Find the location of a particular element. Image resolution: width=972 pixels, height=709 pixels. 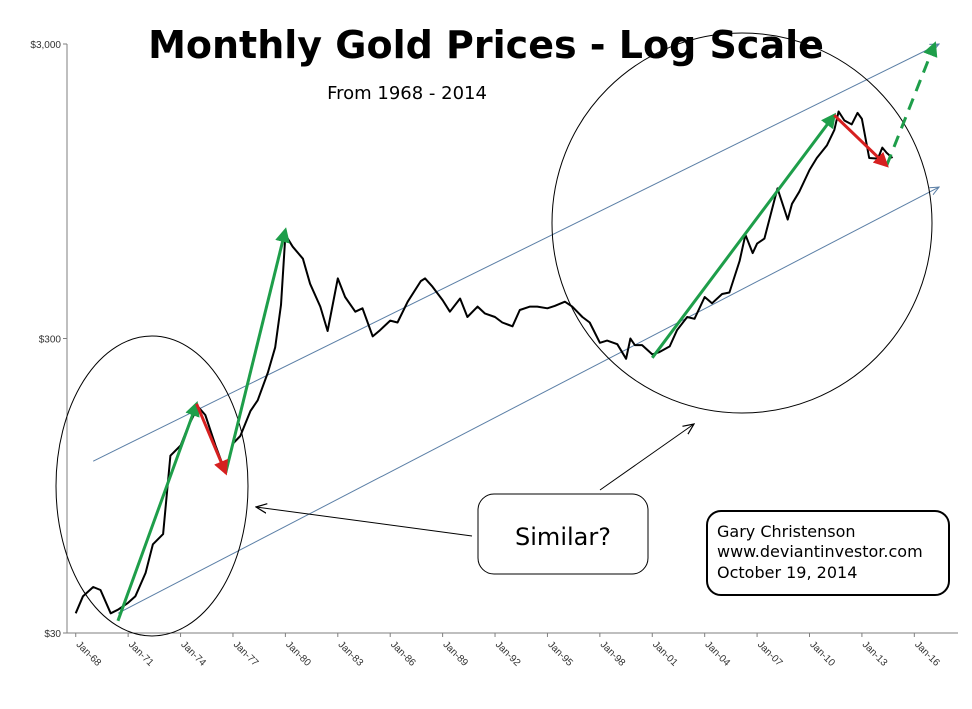

x-tick-label: Jan-71 is located at coordinates (141, 654).